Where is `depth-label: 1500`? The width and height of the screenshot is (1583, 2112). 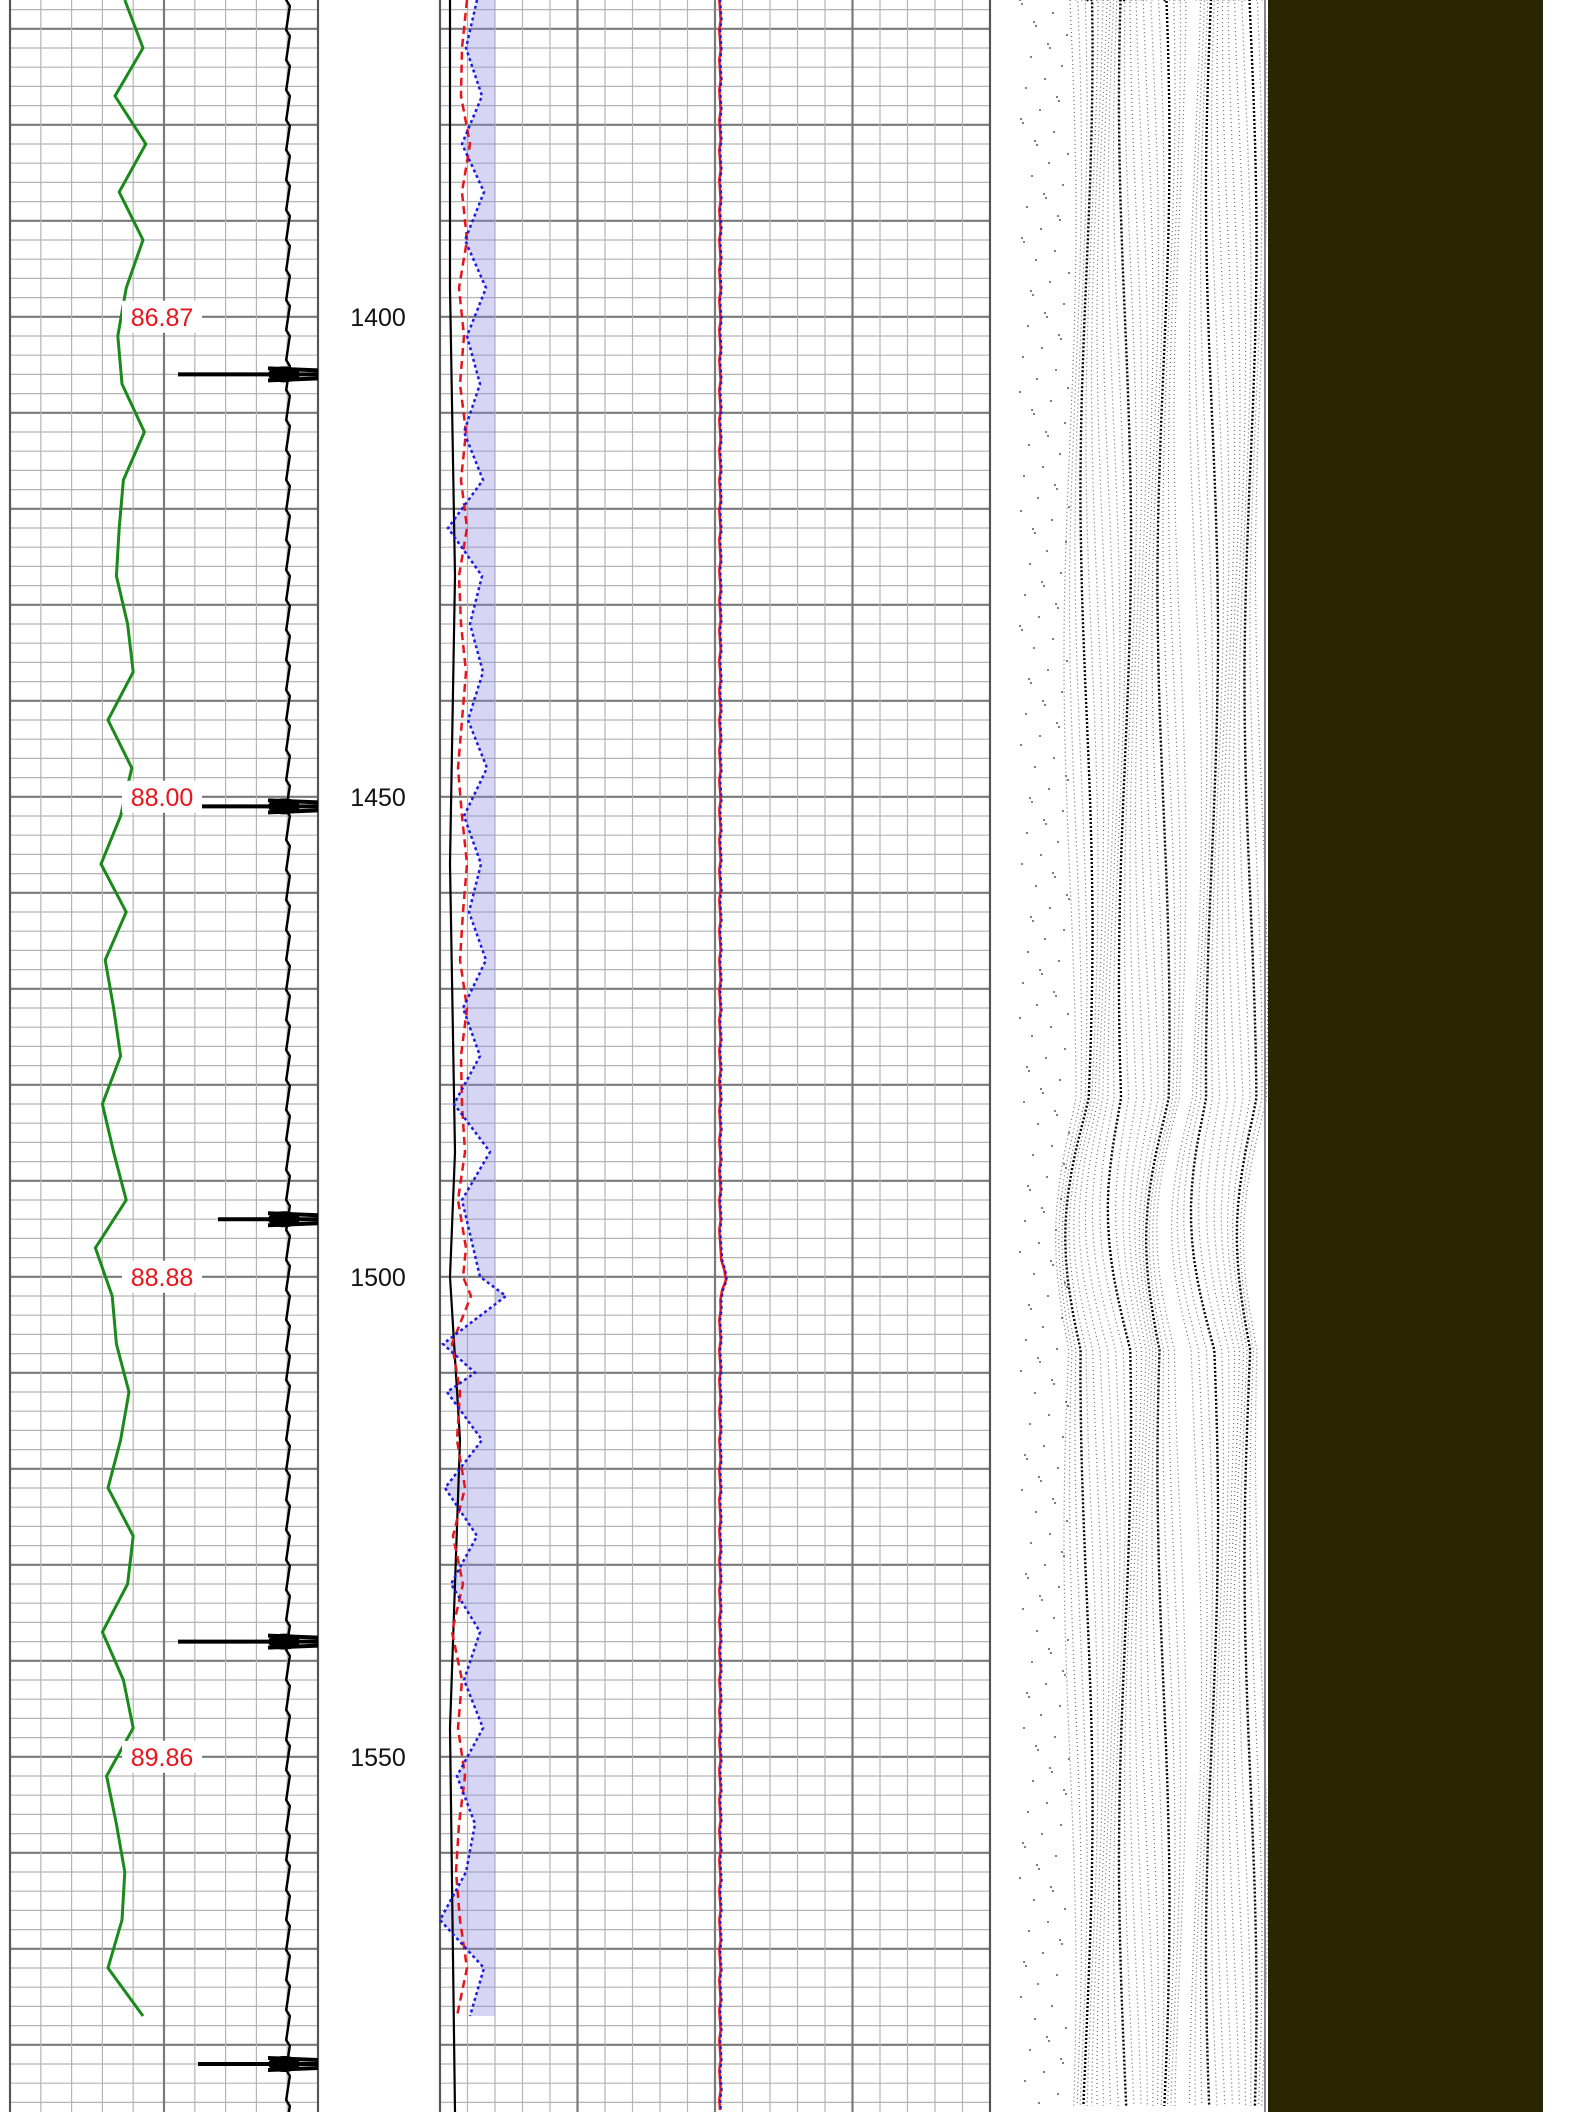 depth-label: 1500 is located at coordinates (378, 1278).